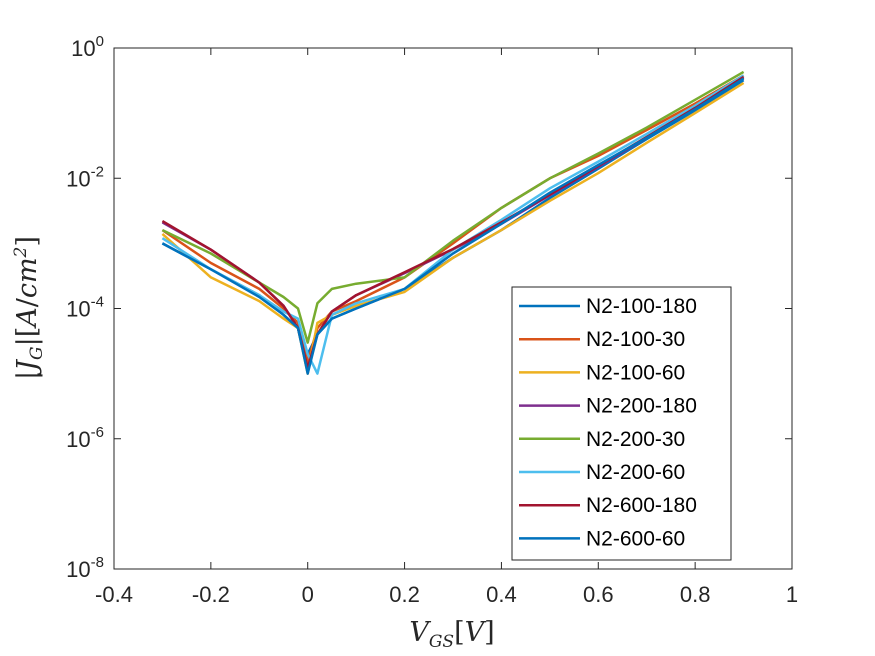 Image resolution: width=875 pixels, height=656 pixels. I want to click on legend-label: N2-100-180, so click(641, 306).